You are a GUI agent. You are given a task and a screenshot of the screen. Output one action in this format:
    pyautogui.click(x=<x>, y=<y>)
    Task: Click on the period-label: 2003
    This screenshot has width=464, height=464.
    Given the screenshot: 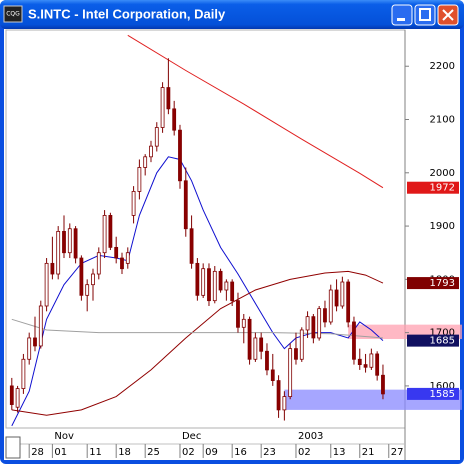 What is the action you would take?
    pyautogui.click(x=310, y=436)
    